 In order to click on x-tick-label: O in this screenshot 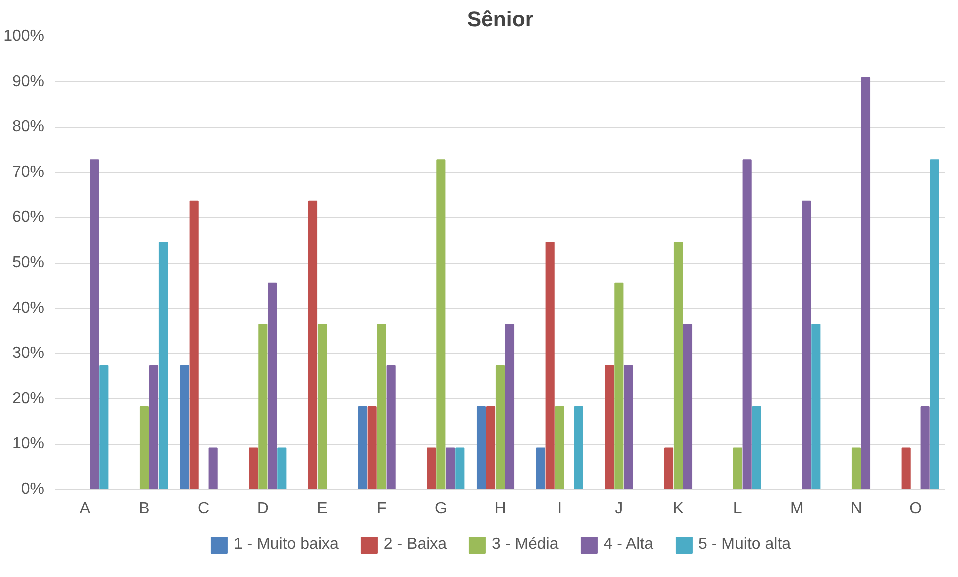, I will do `click(916, 509)`.